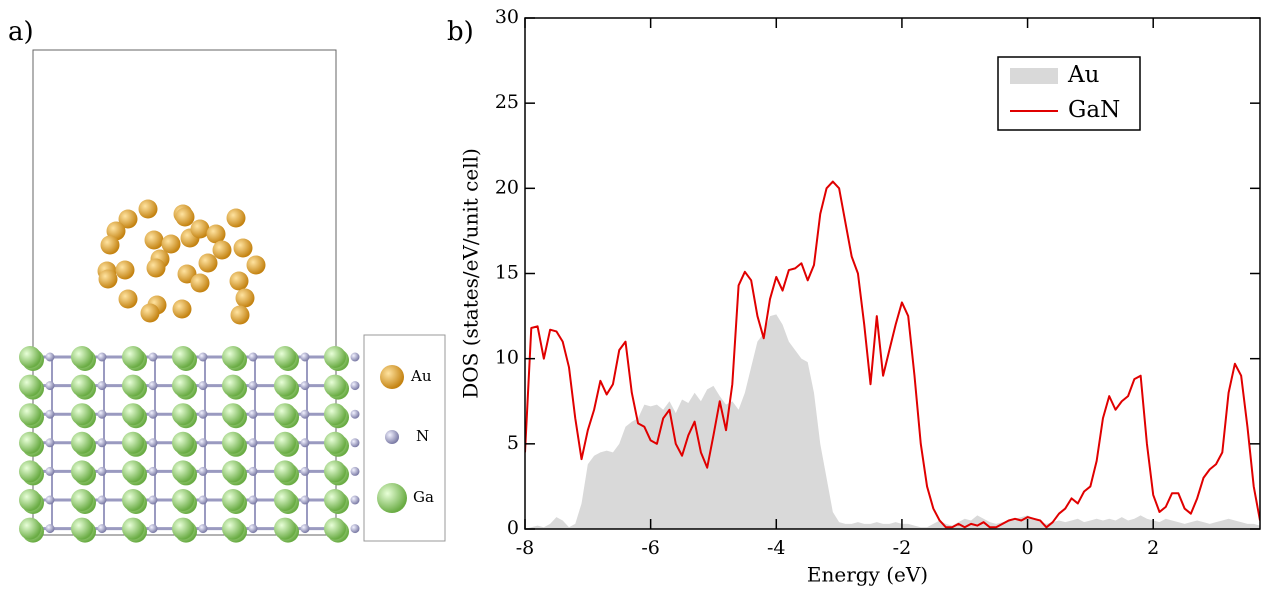 Image resolution: width=1263 pixels, height=589 pixels. I want to click on panel-label: b), so click(460, 32).